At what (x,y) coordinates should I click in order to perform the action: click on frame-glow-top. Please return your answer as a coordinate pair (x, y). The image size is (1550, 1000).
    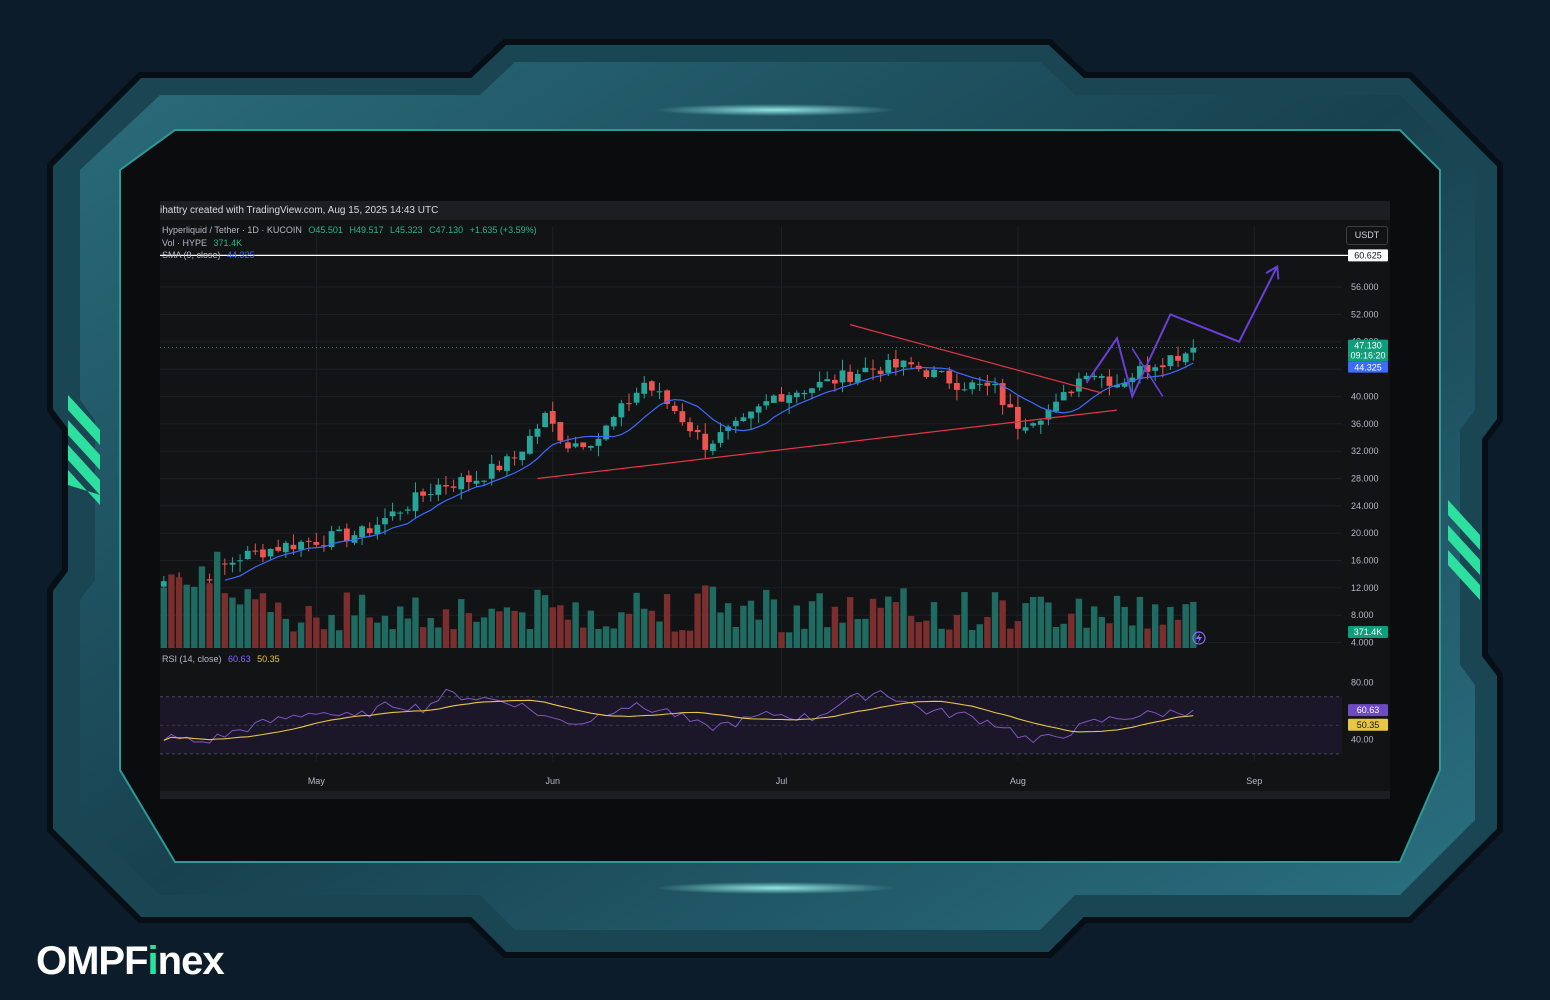
    Looking at the image, I should click on (775, 110).